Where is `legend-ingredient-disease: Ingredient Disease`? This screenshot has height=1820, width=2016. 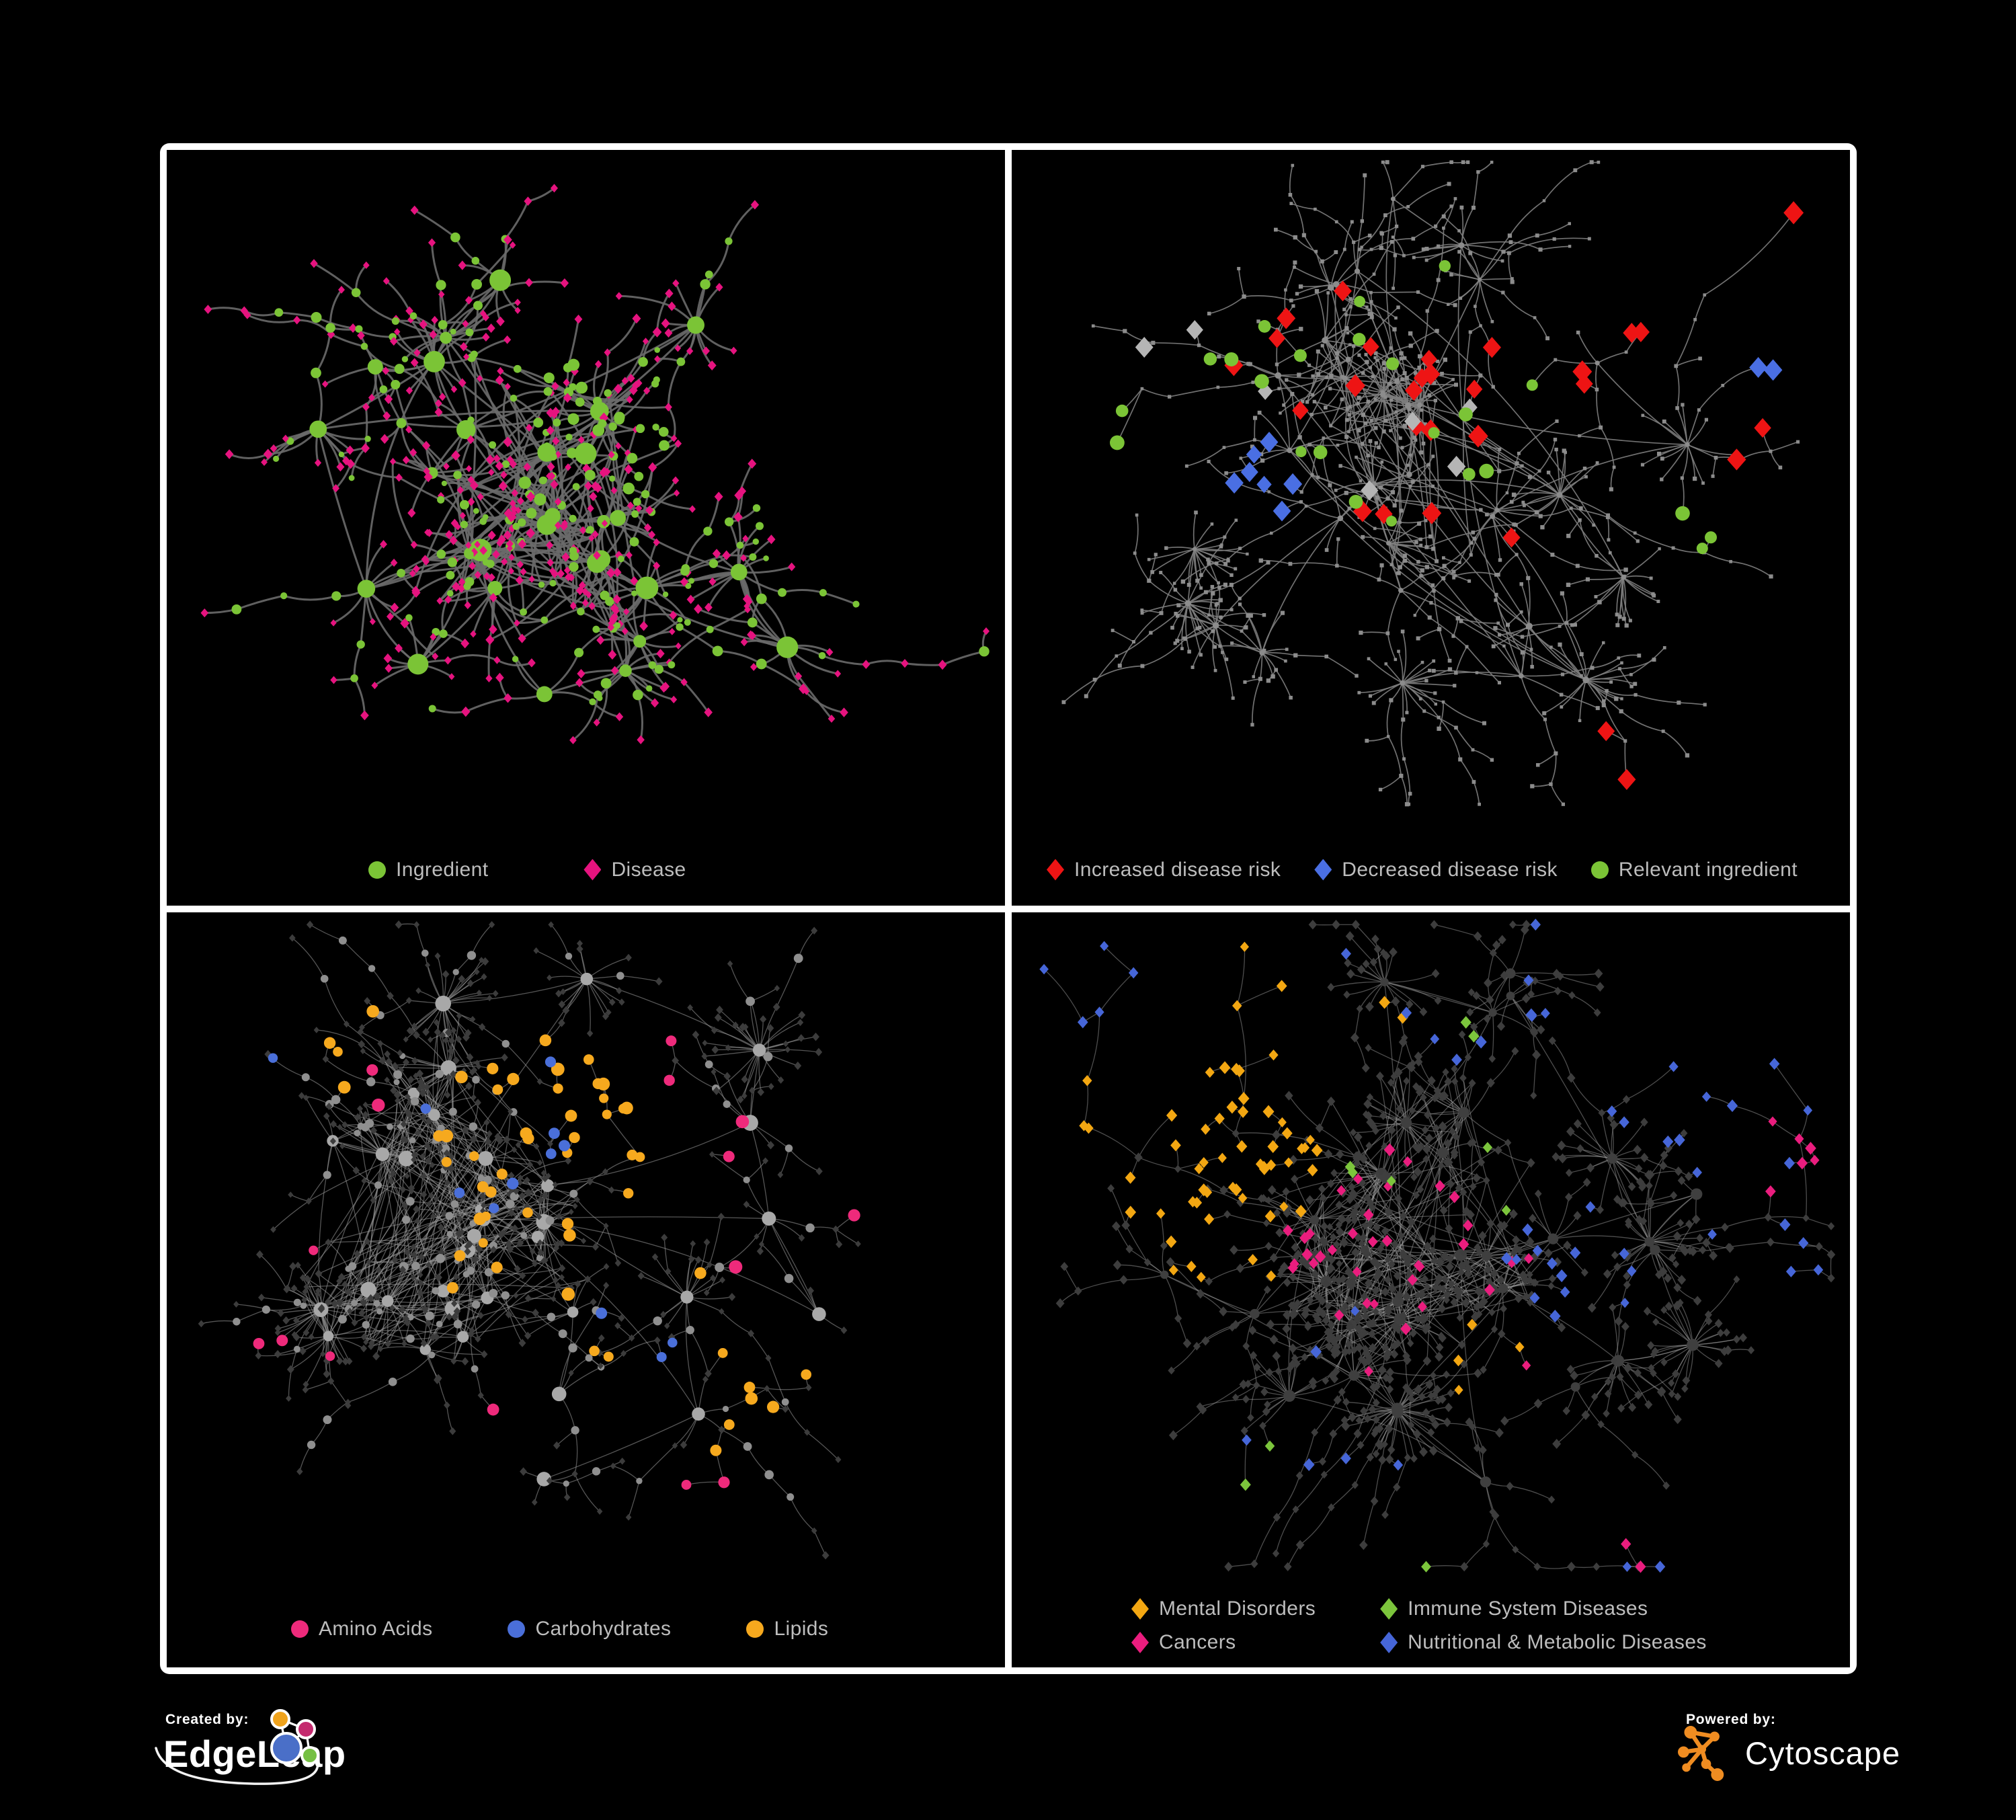 legend-ingredient-disease: Ingredient Disease is located at coordinates (527, 870).